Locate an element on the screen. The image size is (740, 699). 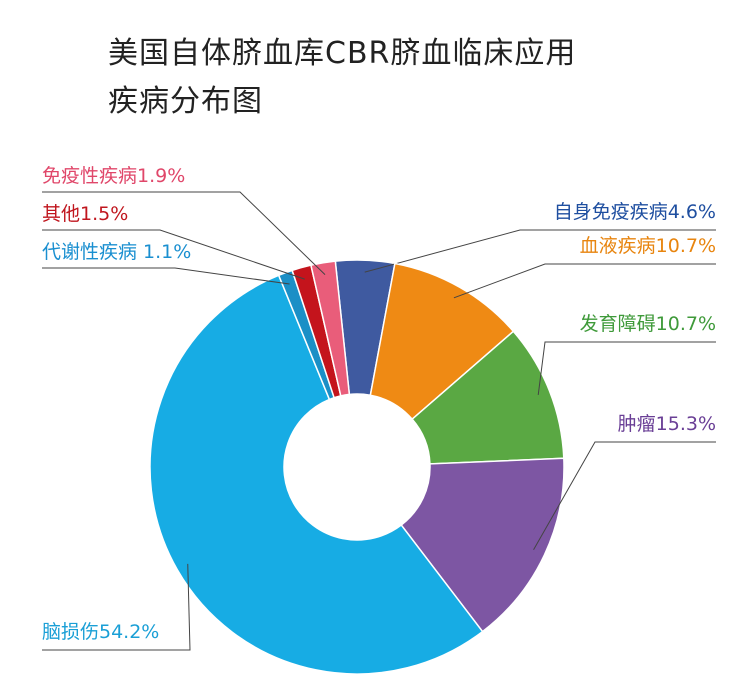
slice-血液疾病 is located at coordinates (442, 341).